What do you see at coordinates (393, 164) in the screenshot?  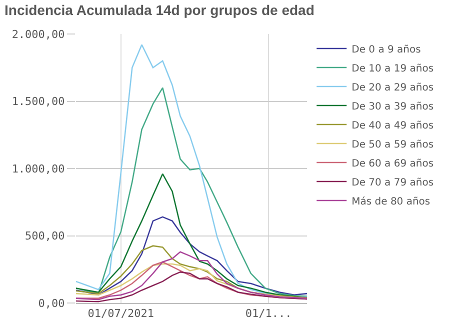 I see `legend-label: De 60 a 69 años` at bounding box center [393, 164].